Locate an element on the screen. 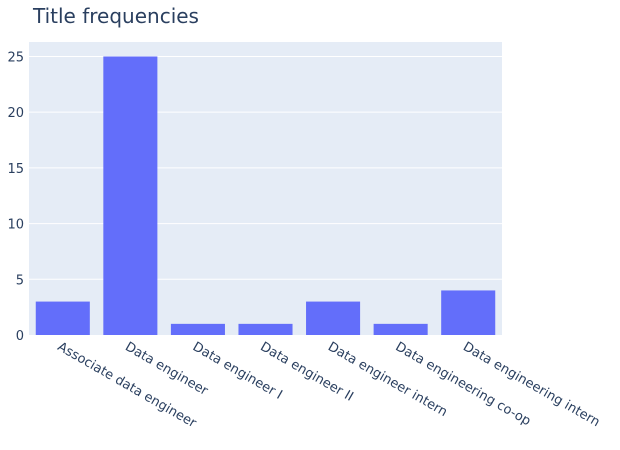 The width and height of the screenshot is (620, 450). y-tick-label: 0 is located at coordinates (20, 336).